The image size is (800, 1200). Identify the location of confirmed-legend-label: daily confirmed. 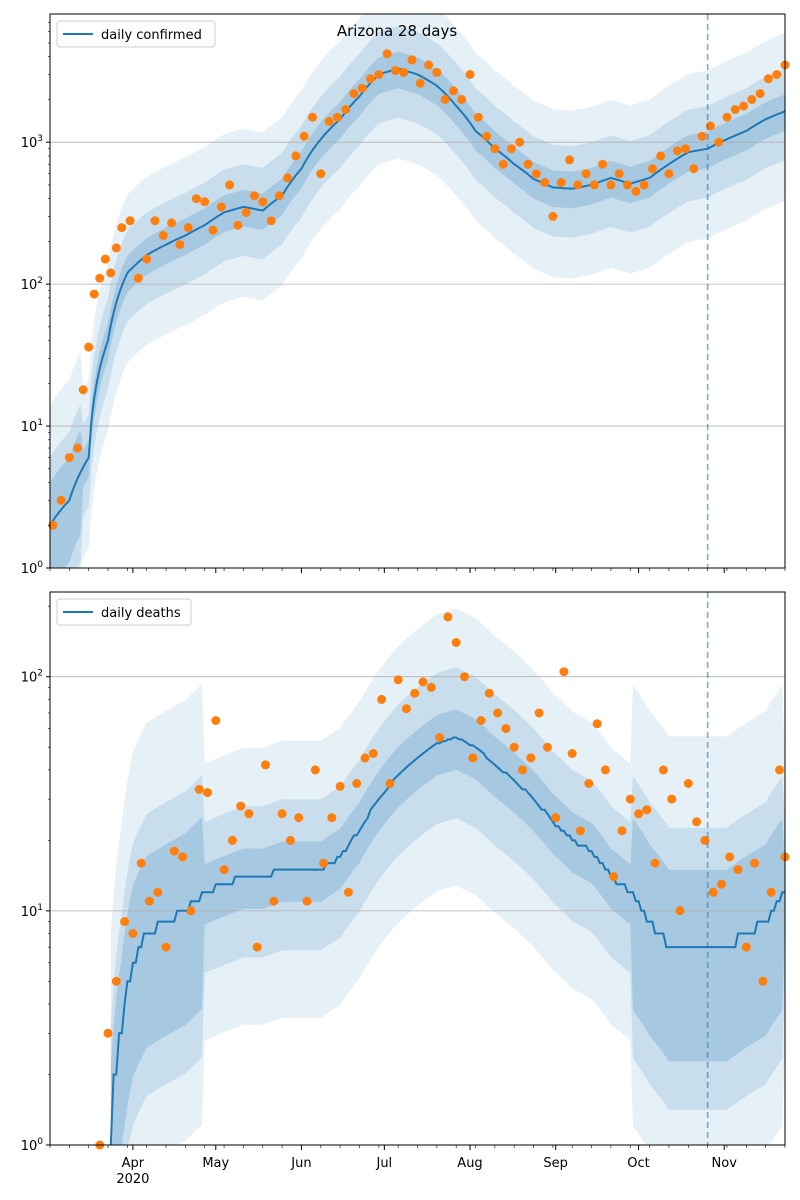
(151, 35).